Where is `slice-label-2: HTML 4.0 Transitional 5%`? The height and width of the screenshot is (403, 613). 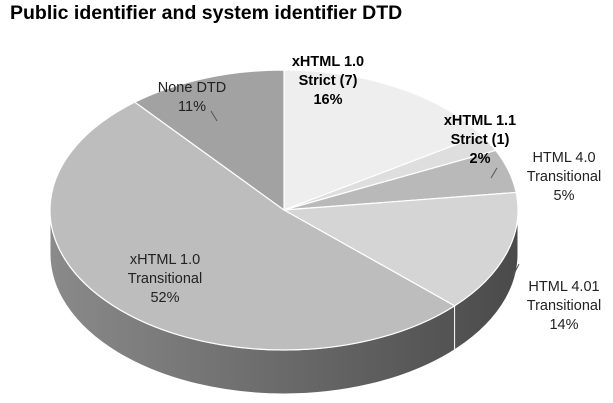
slice-label-2: HTML 4.0 Transitional 5% is located at coordinates (564, 177).